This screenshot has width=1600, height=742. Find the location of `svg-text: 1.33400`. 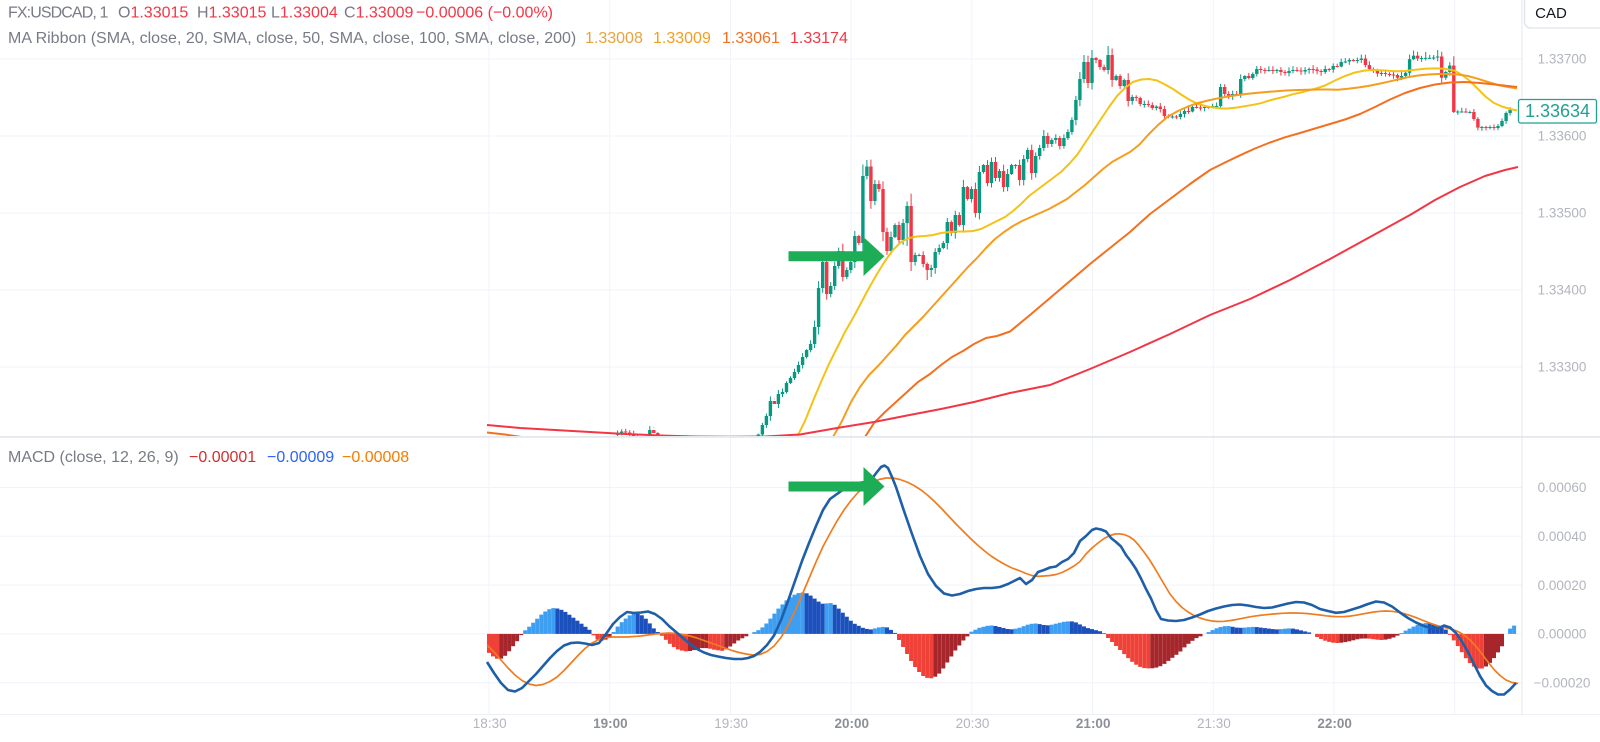

svg-text: 1.33400 is located at coordinates (1562, 290).